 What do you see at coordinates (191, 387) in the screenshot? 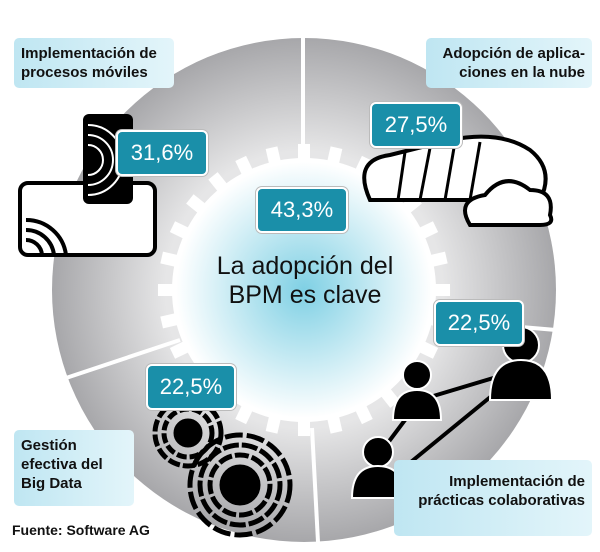
I see `value-big-data: 22,5%` at bounding box center [191, 387].